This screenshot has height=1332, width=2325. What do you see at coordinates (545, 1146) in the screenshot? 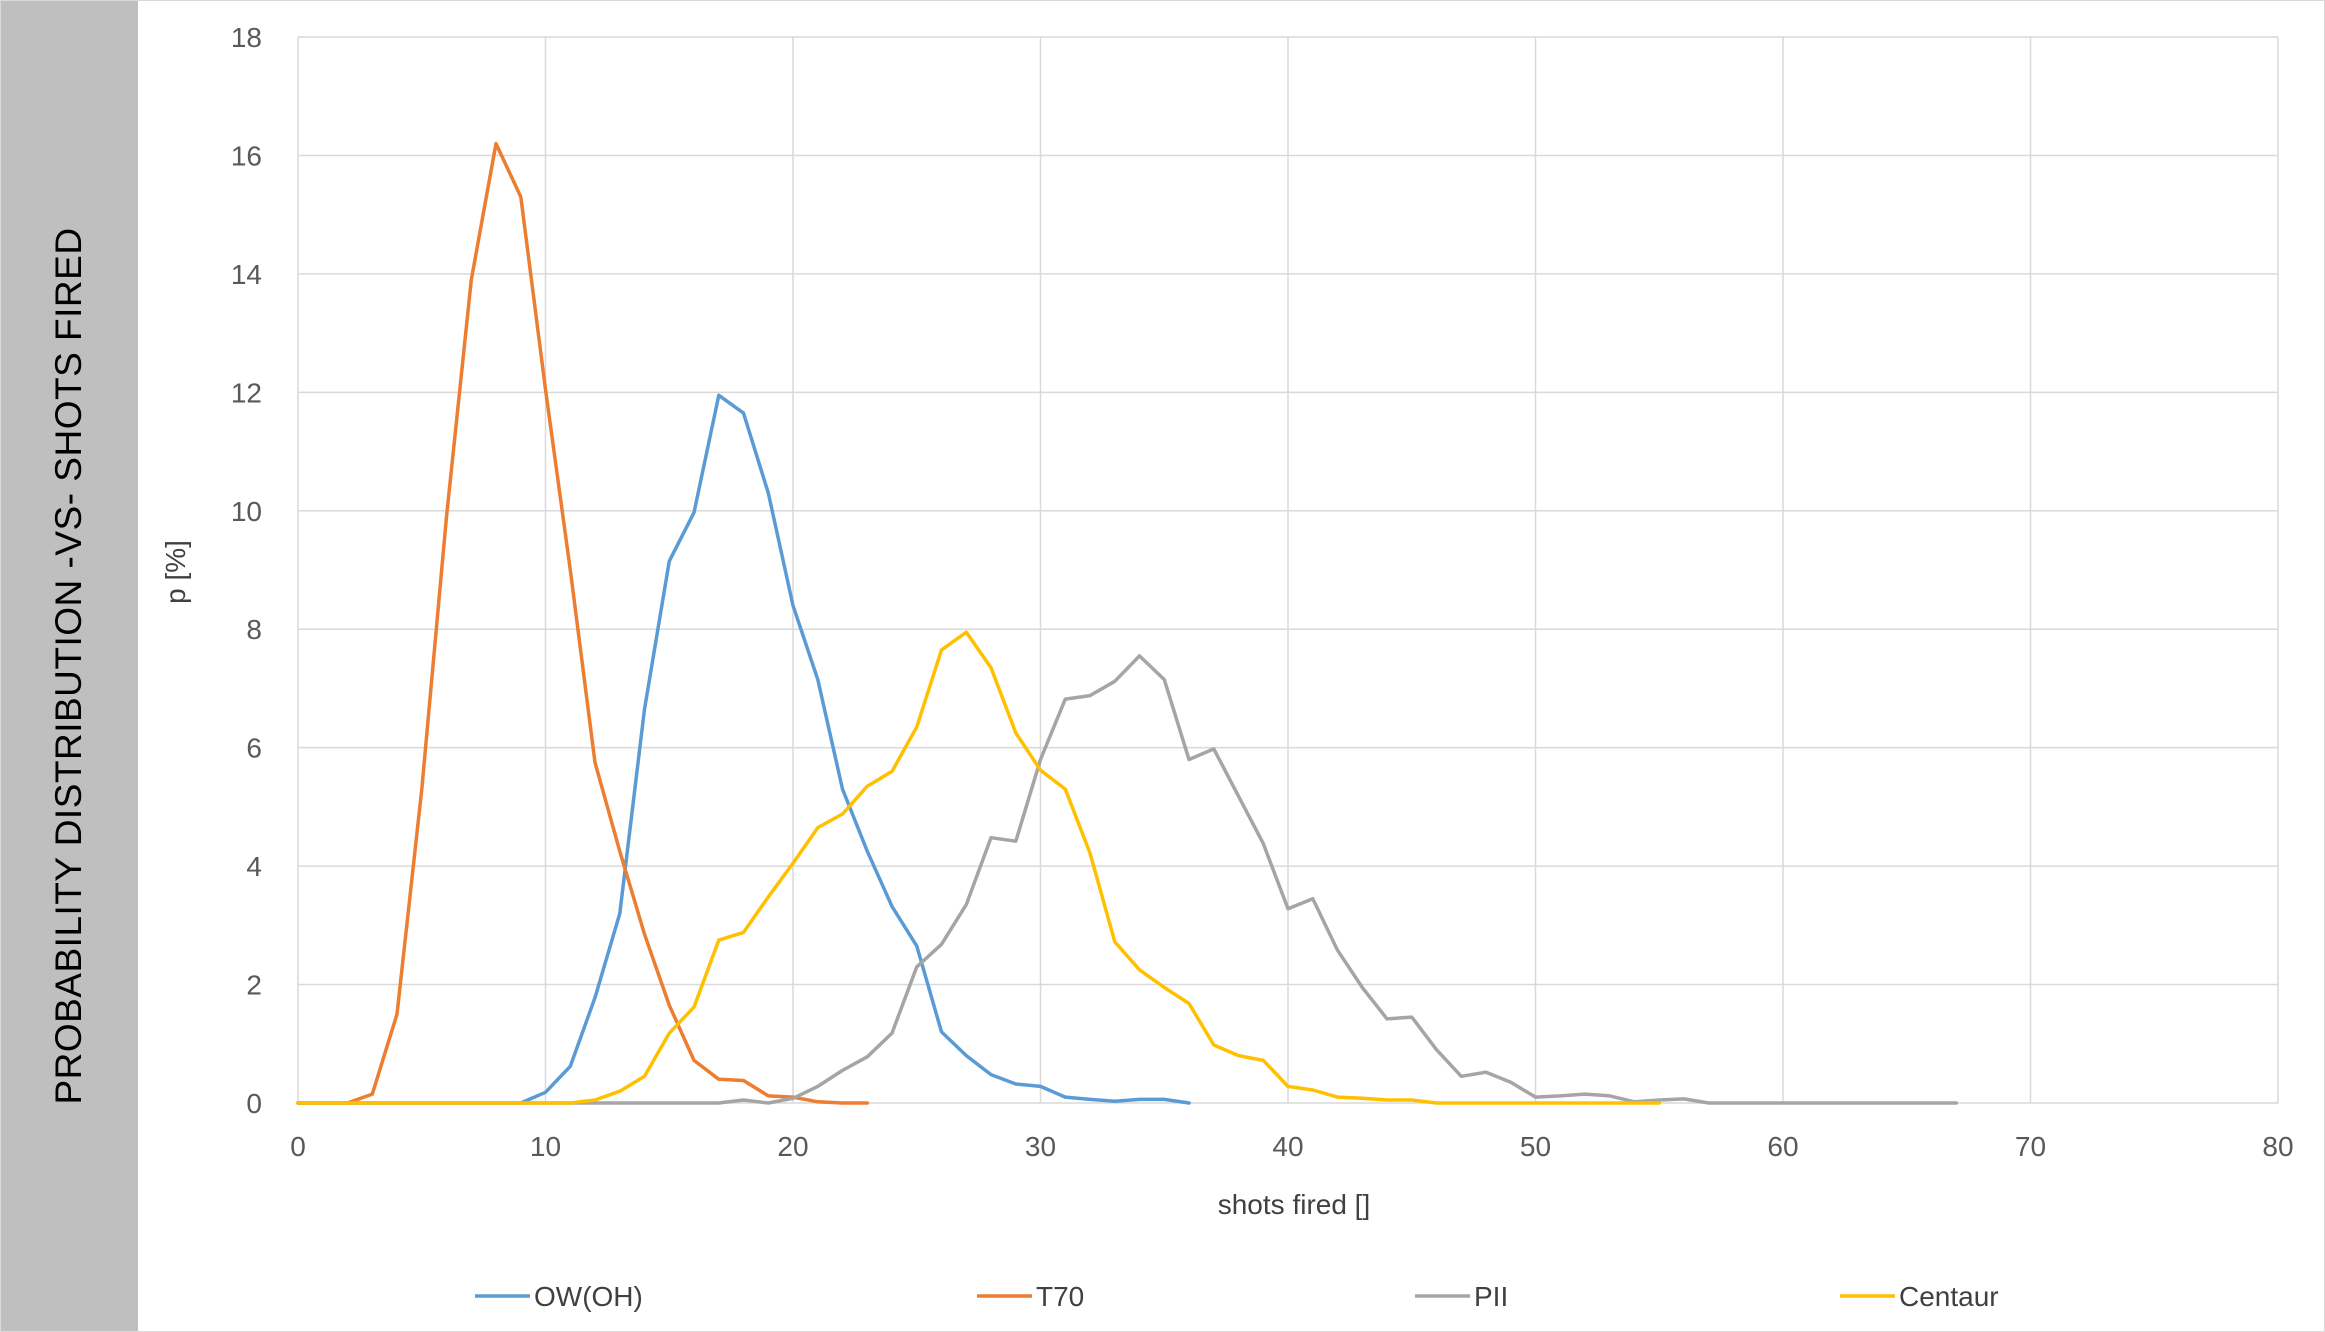
I see `x-tick-label: 10` at bounding box center [545, 1146].